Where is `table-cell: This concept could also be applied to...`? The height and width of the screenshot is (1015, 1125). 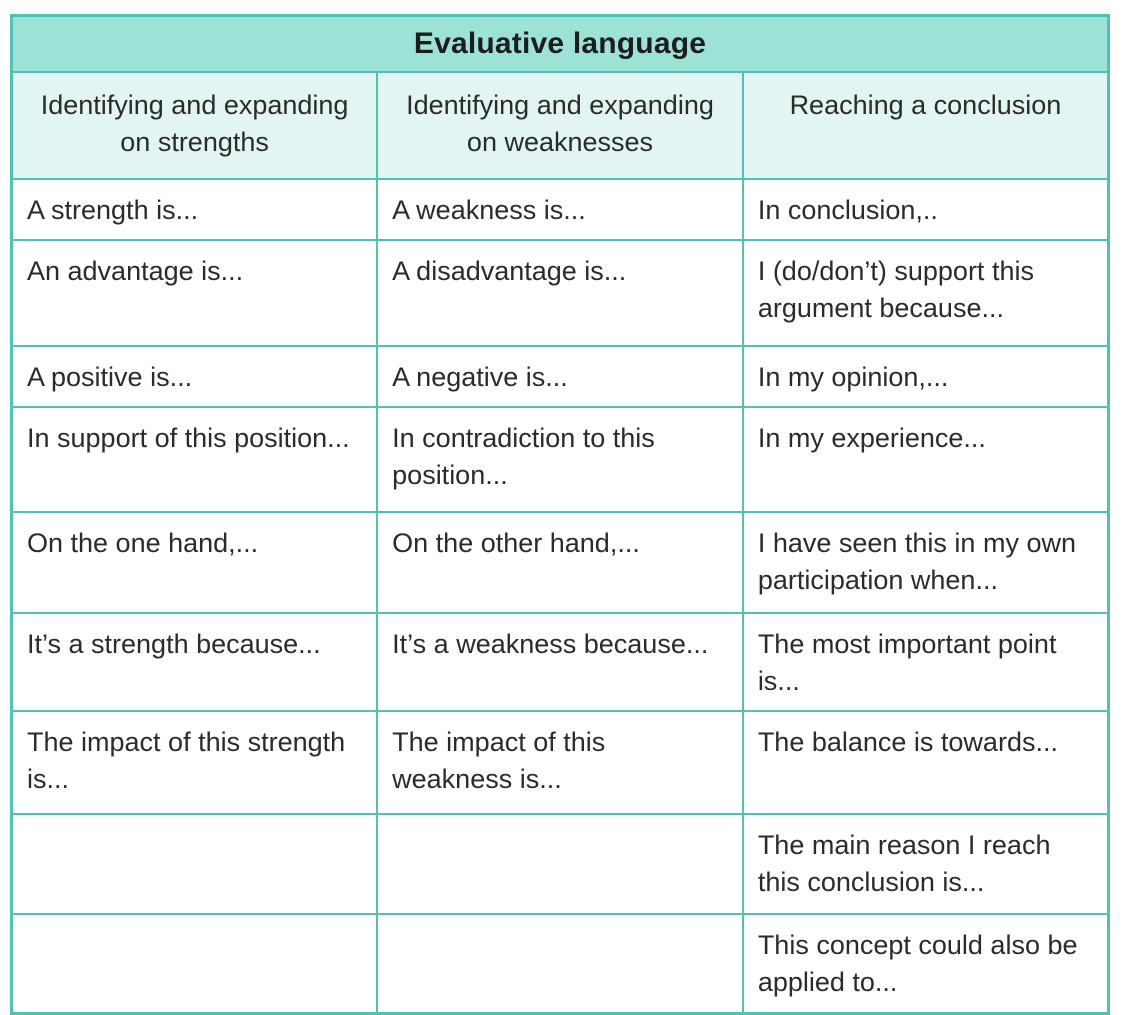 table-cell: This concept could also be applied to... is located at coordinates (925, 963).